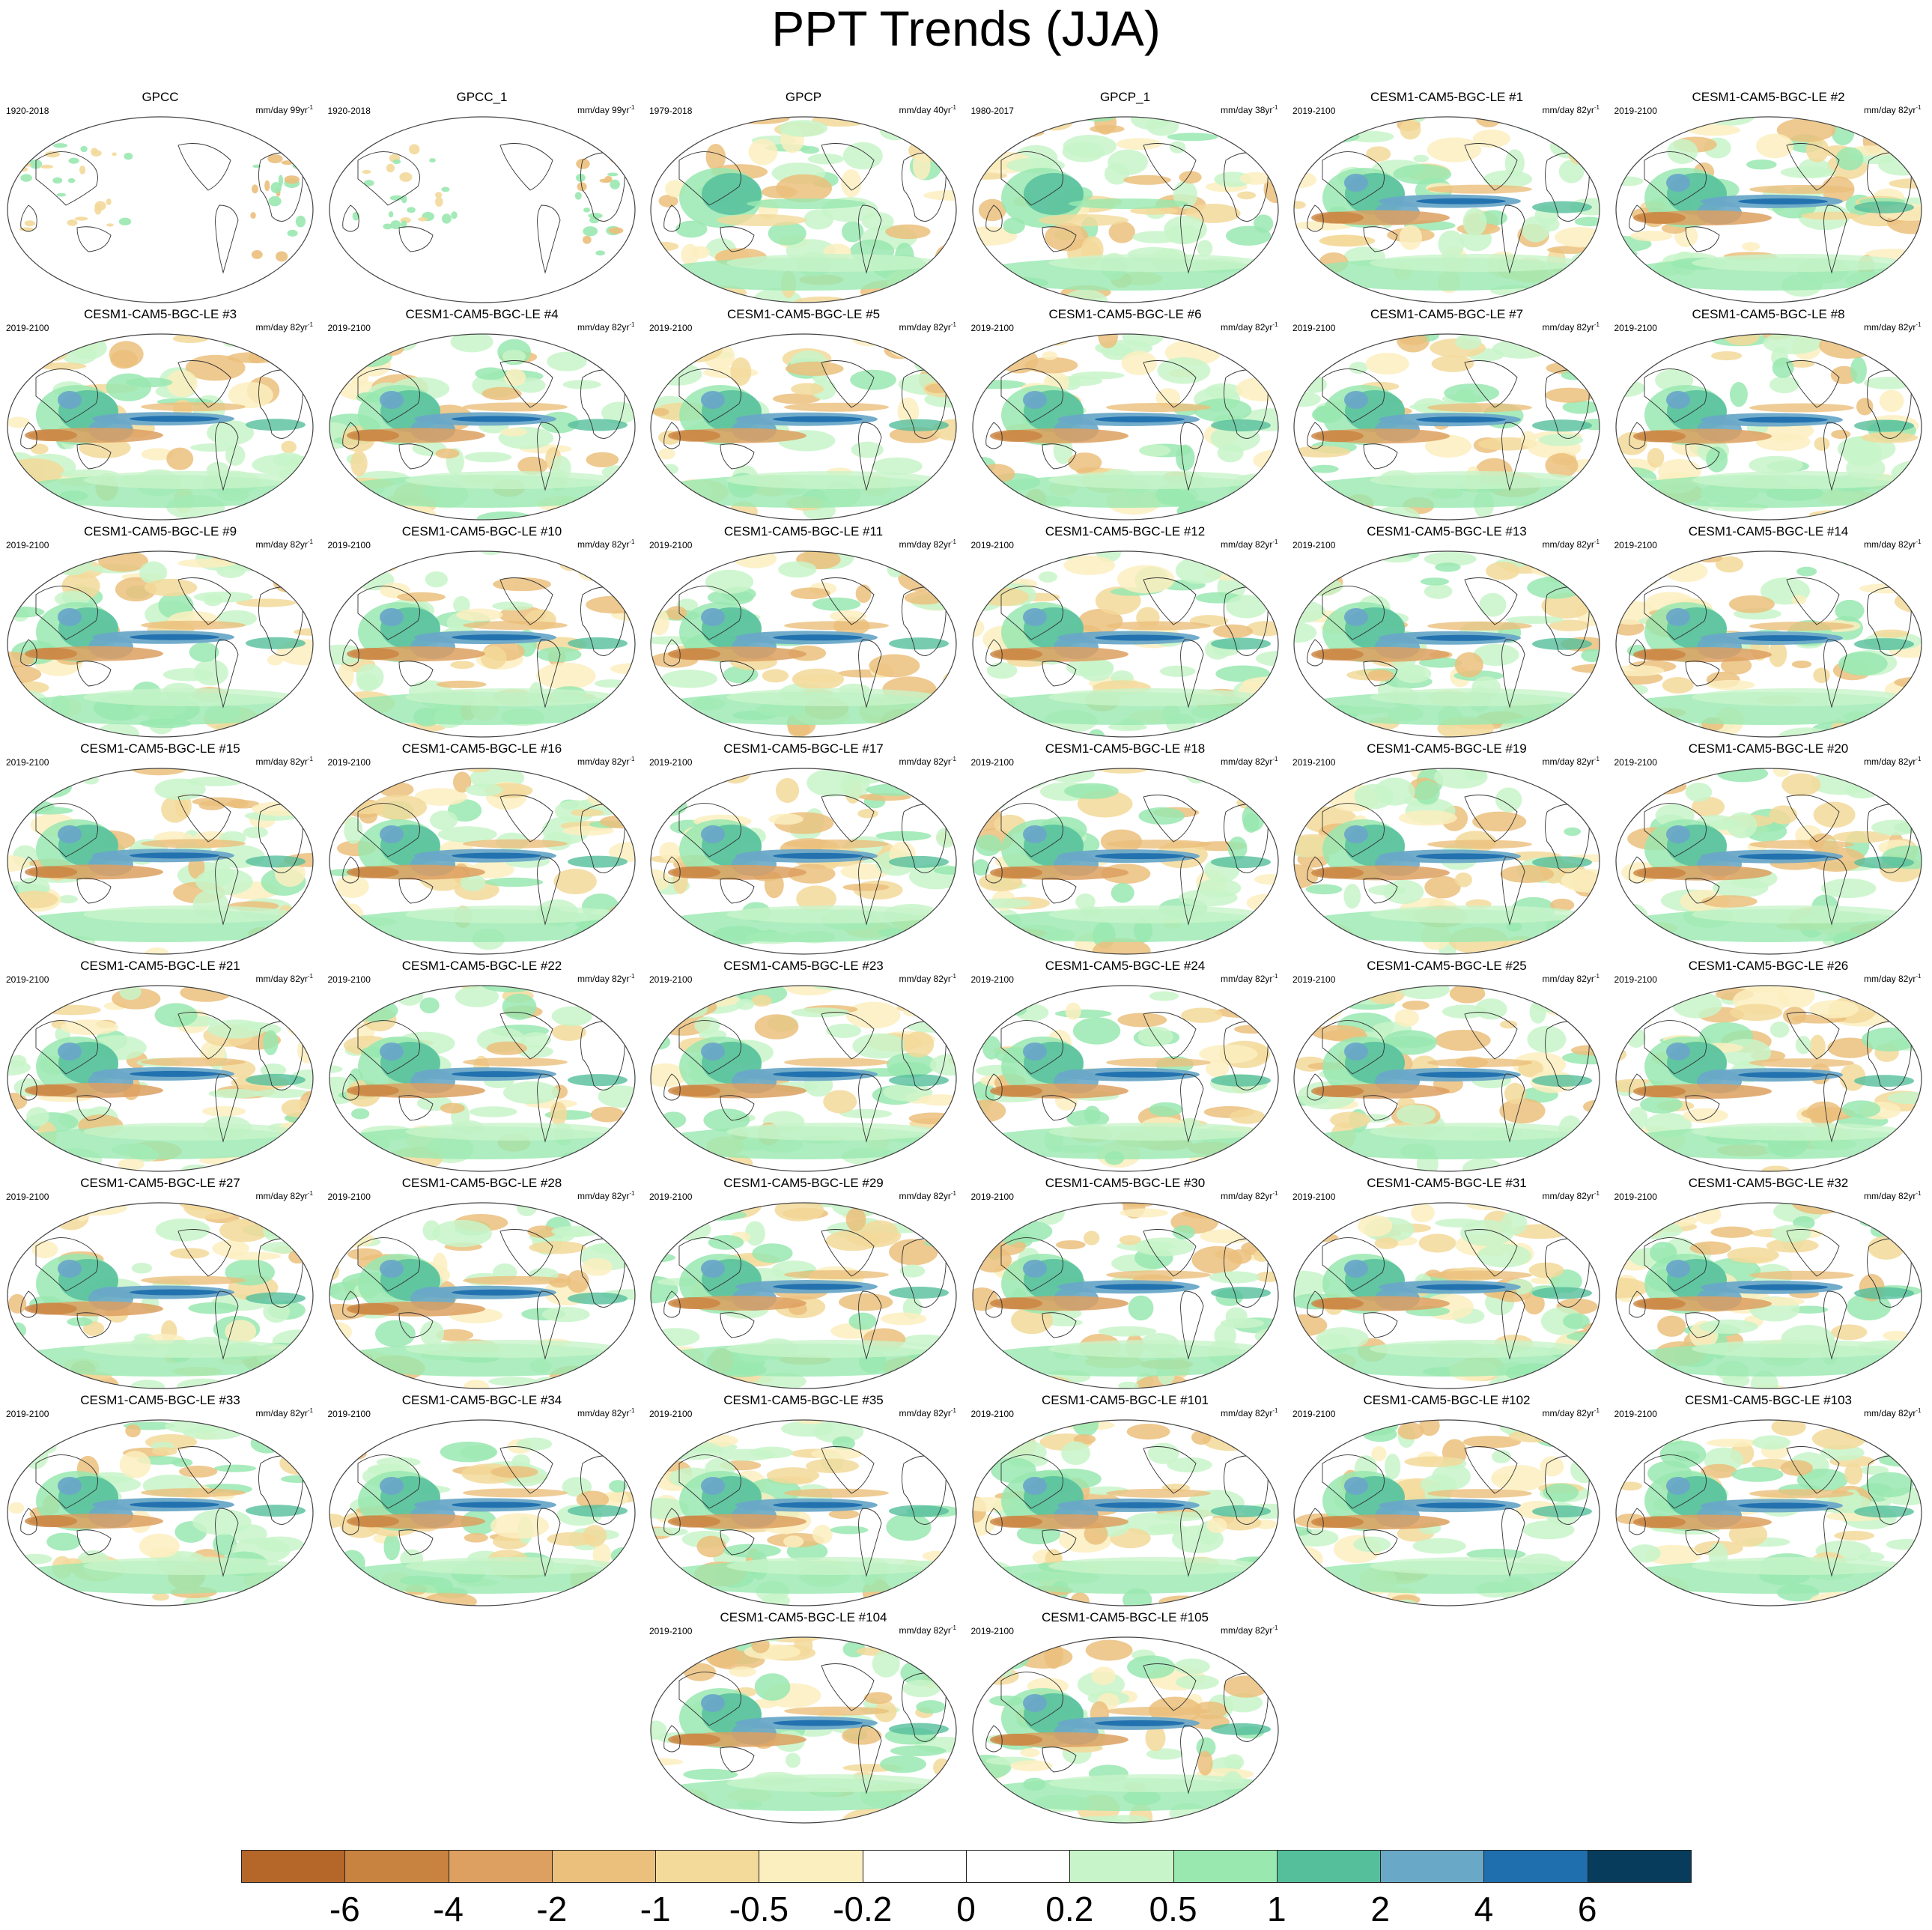  I want to click on panel-title: CESM1-CAM5-BGC-LE #101, so click(1125, 1400).